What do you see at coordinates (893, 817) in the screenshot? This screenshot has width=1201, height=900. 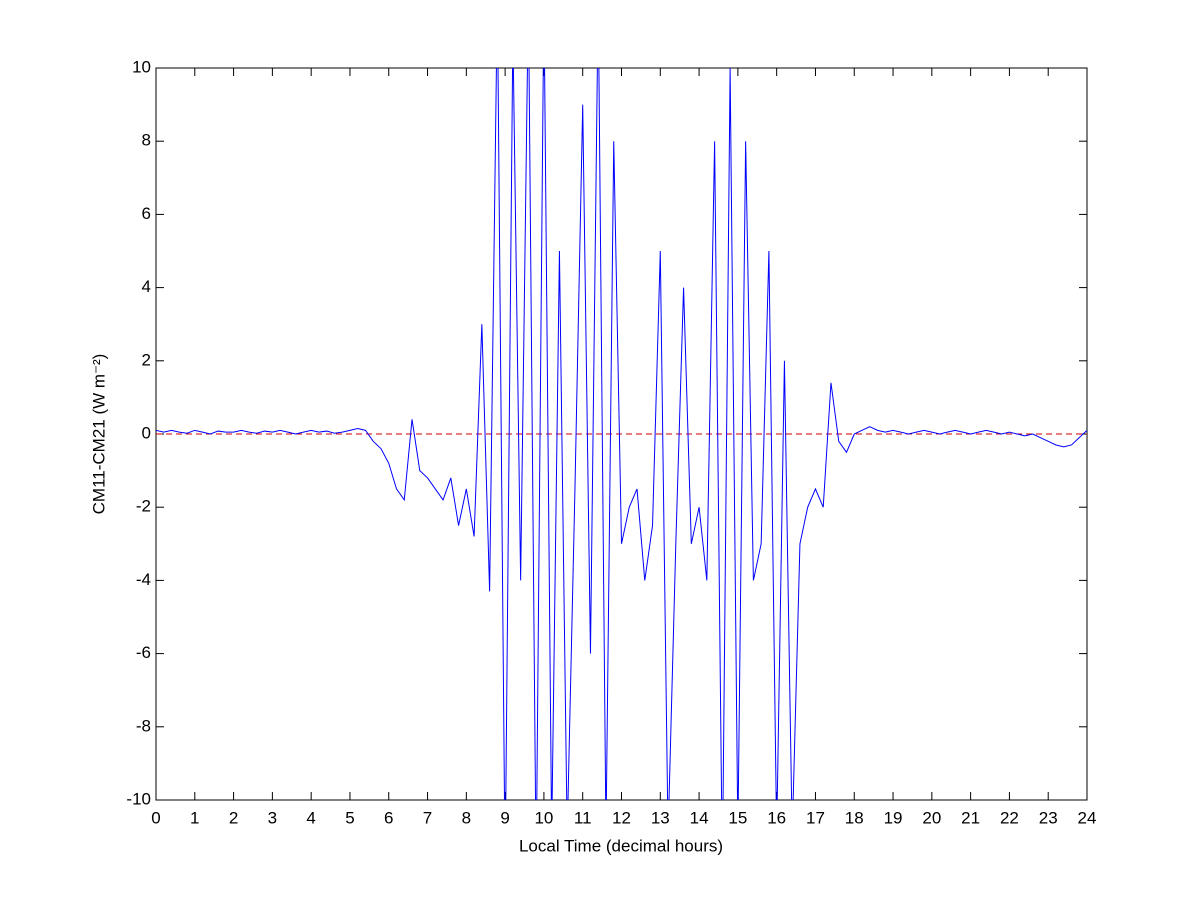 I see `x-tick-label: 19` at bounding box center [893, 817].